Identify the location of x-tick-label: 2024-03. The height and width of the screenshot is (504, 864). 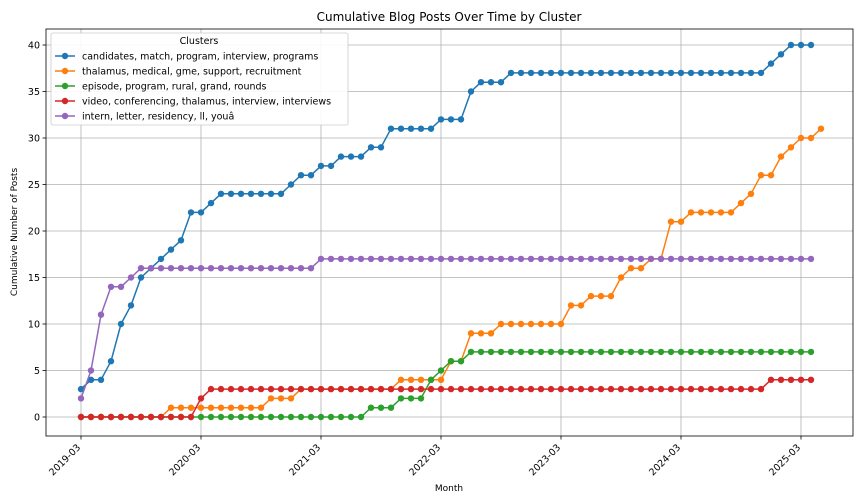
(665, 460).